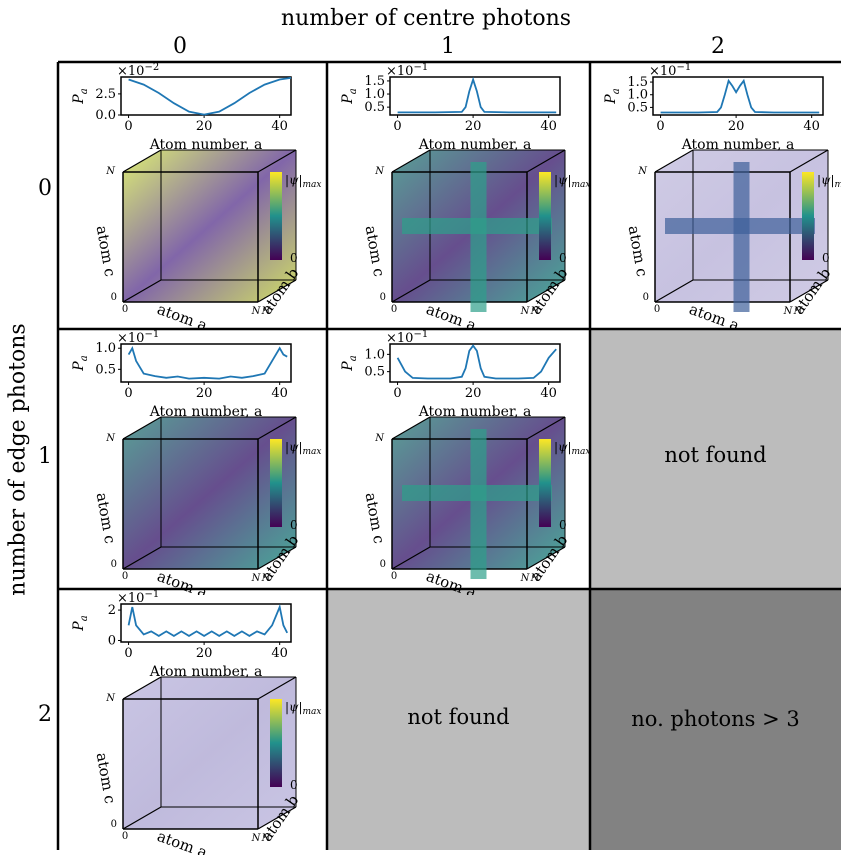 The height and width of the screenshot is (855, 841). I want to click on y-tick-label: 0, so click(112, 640).